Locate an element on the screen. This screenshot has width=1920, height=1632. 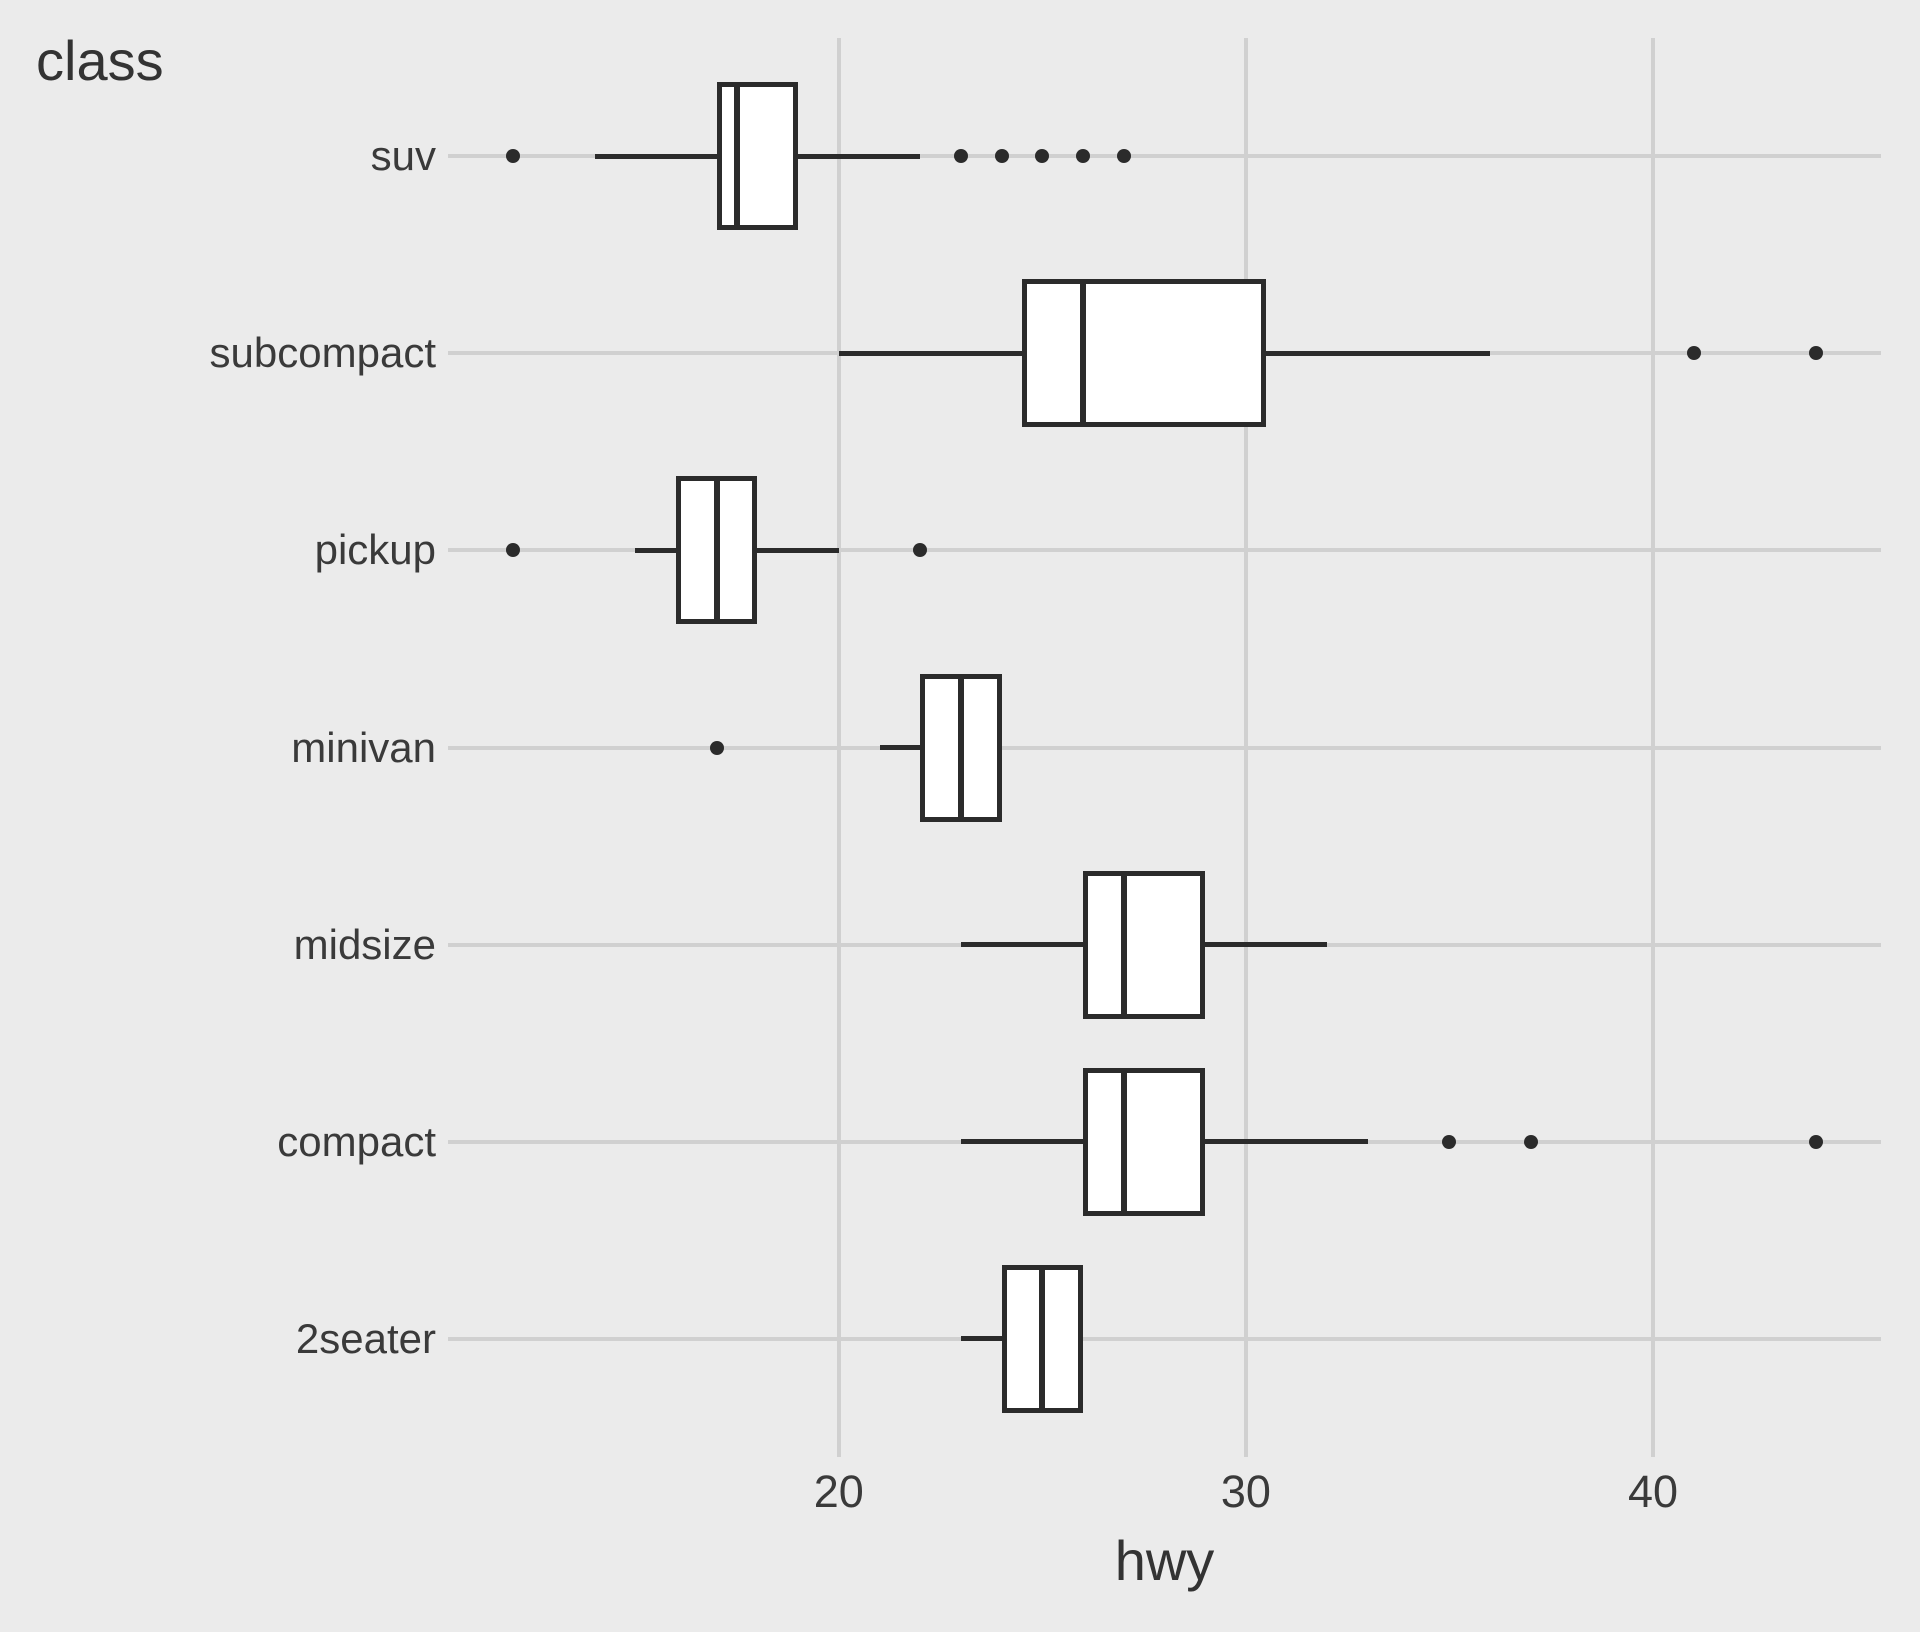
y-tick-label-pickup: pickup is located at coordinates (375, 550).